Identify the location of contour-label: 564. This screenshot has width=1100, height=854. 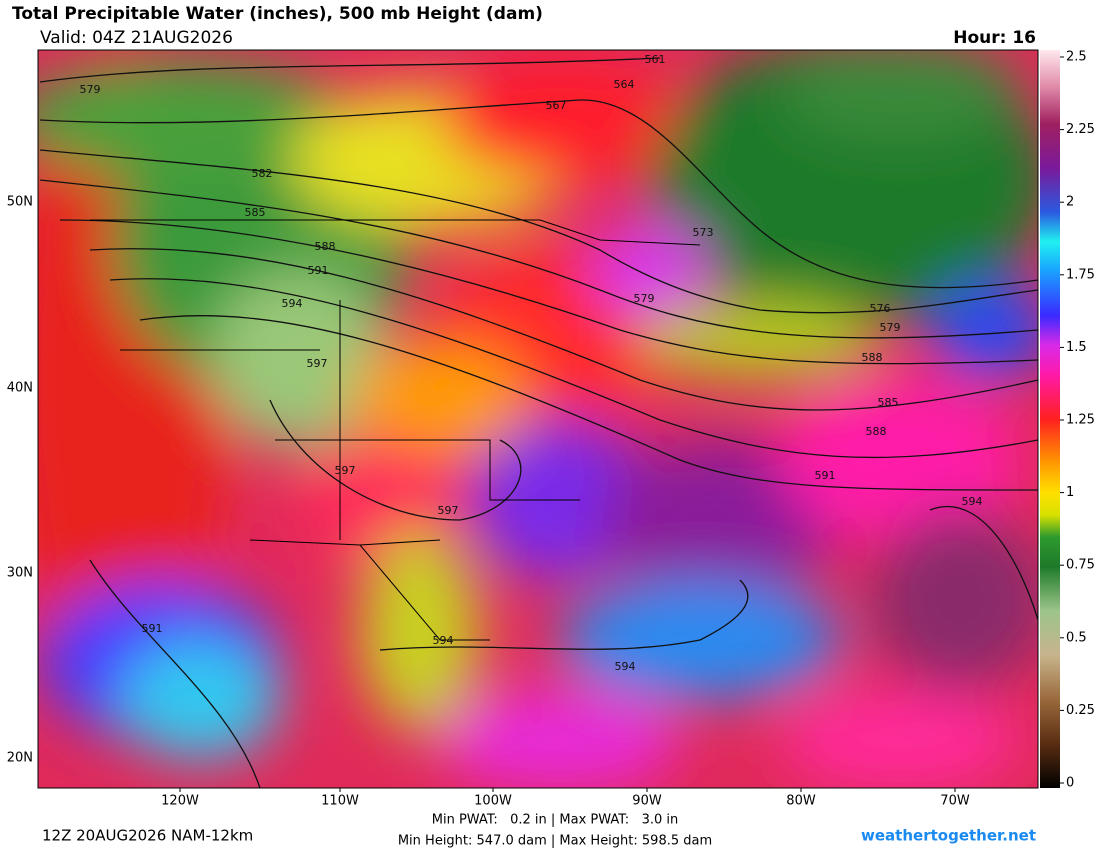
(624, 84).